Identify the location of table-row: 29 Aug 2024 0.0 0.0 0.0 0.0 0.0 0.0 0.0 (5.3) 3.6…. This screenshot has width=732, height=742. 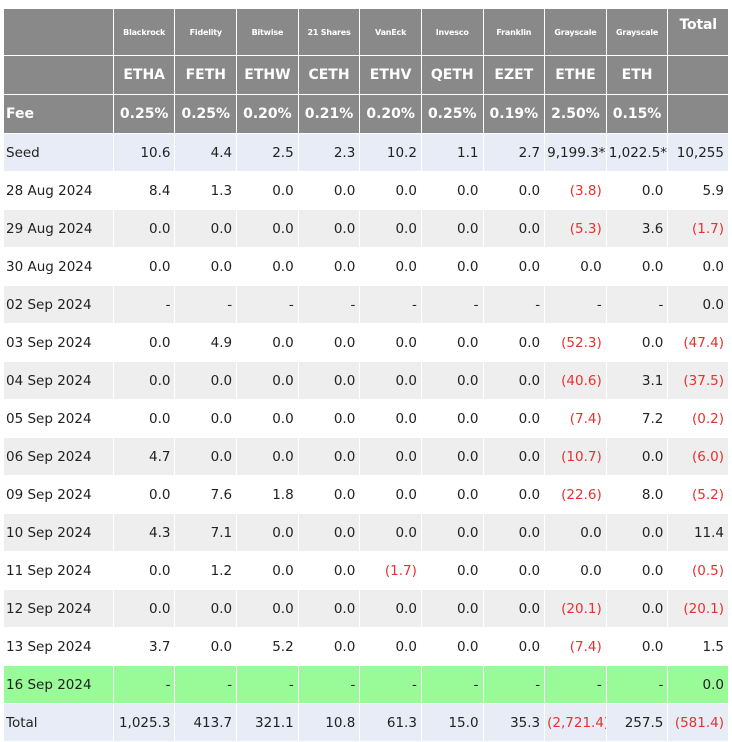
(366, 228).